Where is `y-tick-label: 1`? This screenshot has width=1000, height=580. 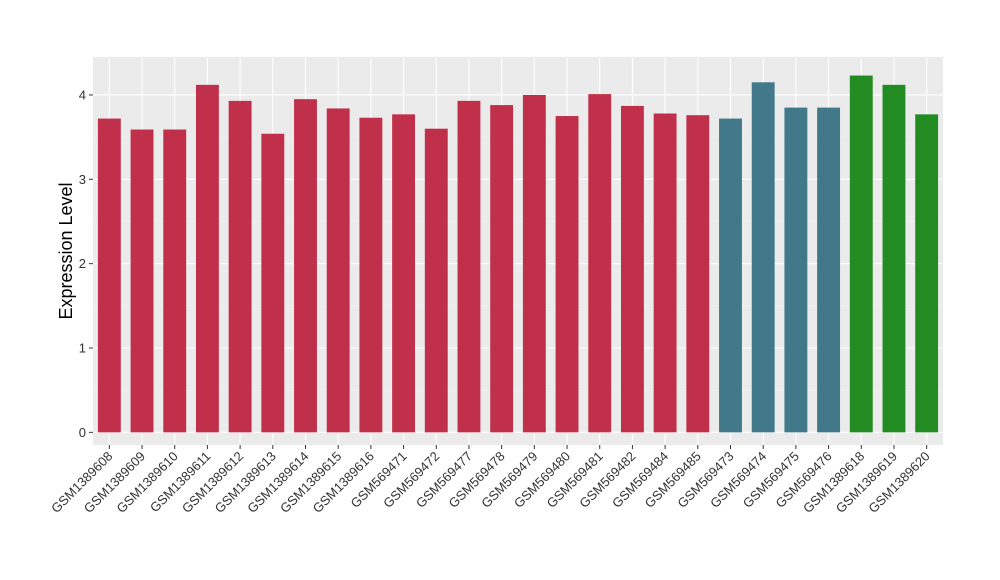
y-tick-label: 1 is located at coordinates (82, 348).